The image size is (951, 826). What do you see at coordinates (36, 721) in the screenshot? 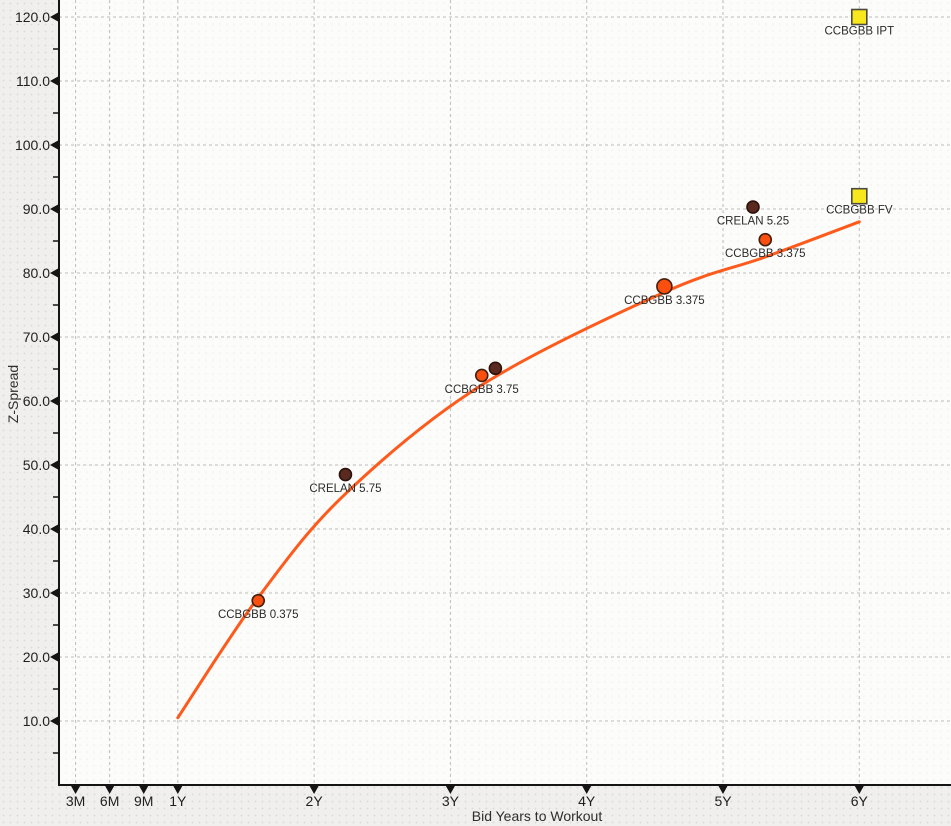
I see `y-tick-label: 10.0` at bounding box center [36, 721].